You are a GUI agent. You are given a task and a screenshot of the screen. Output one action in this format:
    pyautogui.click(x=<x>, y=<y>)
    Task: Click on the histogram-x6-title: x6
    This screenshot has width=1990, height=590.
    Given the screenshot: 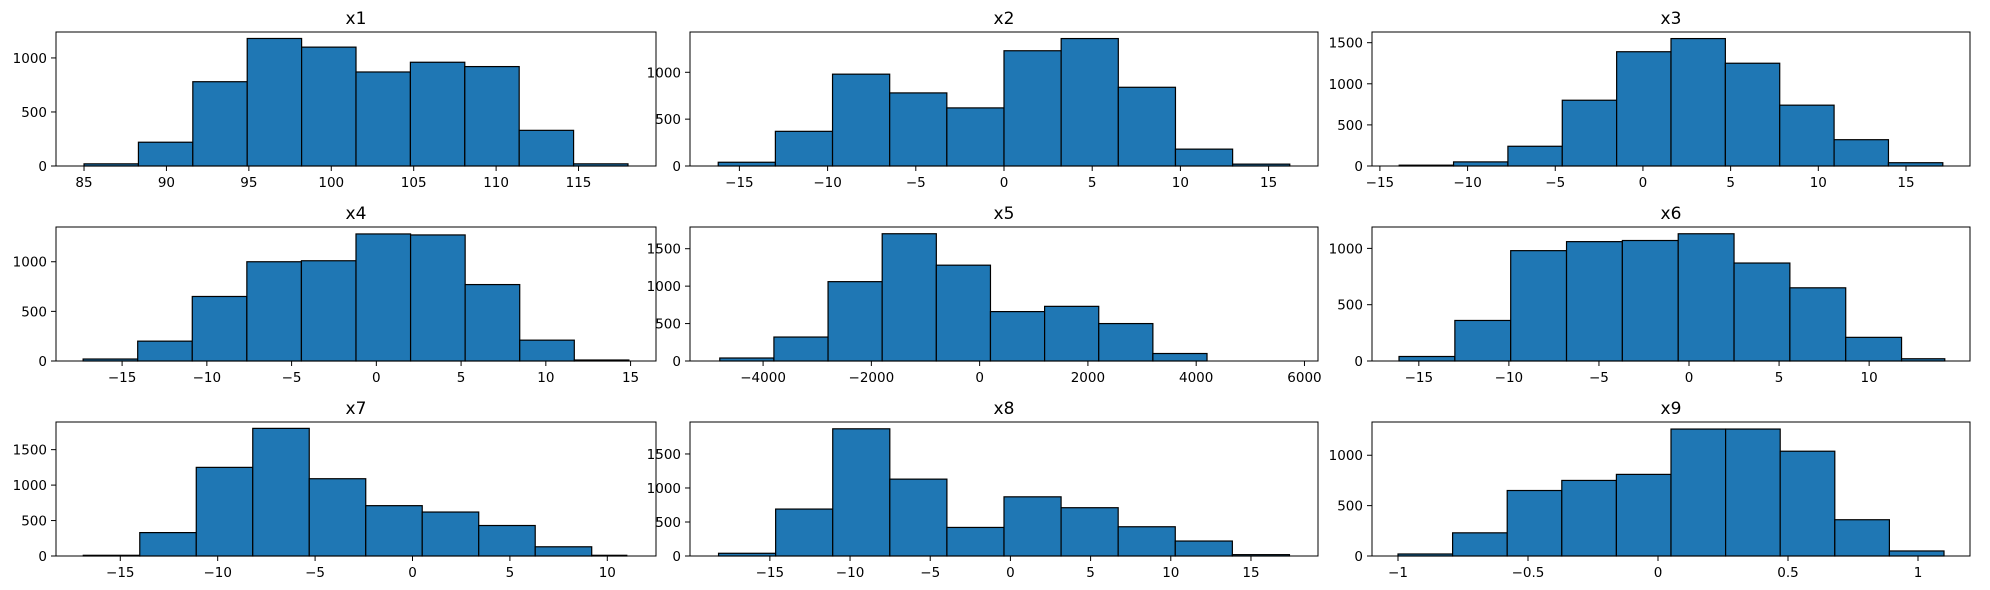 What is the action you would take?
    pyautogui.click(x=1671, y=214)
    